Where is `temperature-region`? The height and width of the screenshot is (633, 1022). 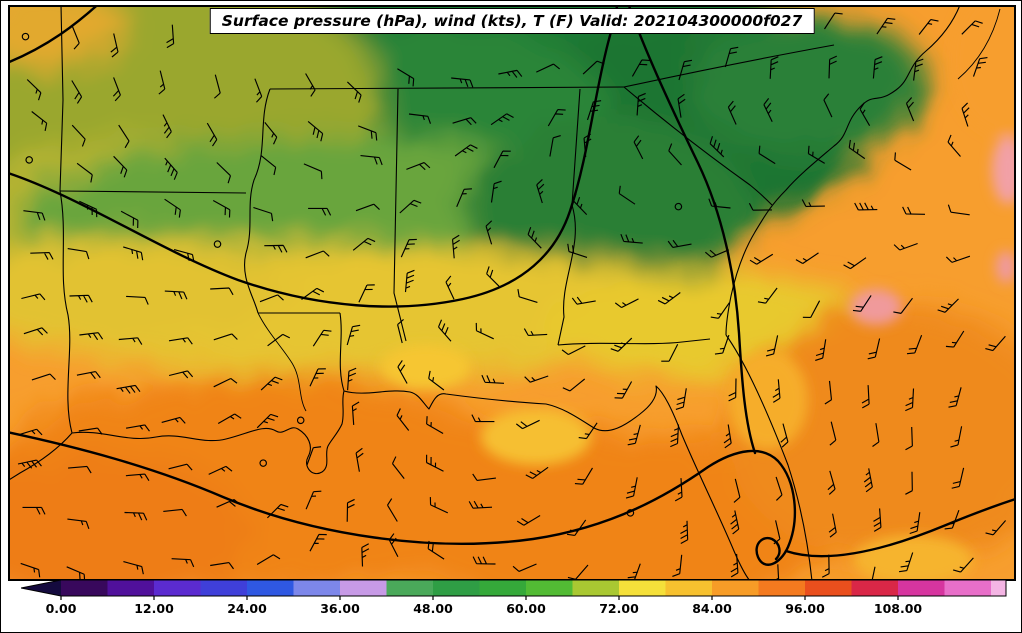 temperature-region is located at coordinates (128, 518).